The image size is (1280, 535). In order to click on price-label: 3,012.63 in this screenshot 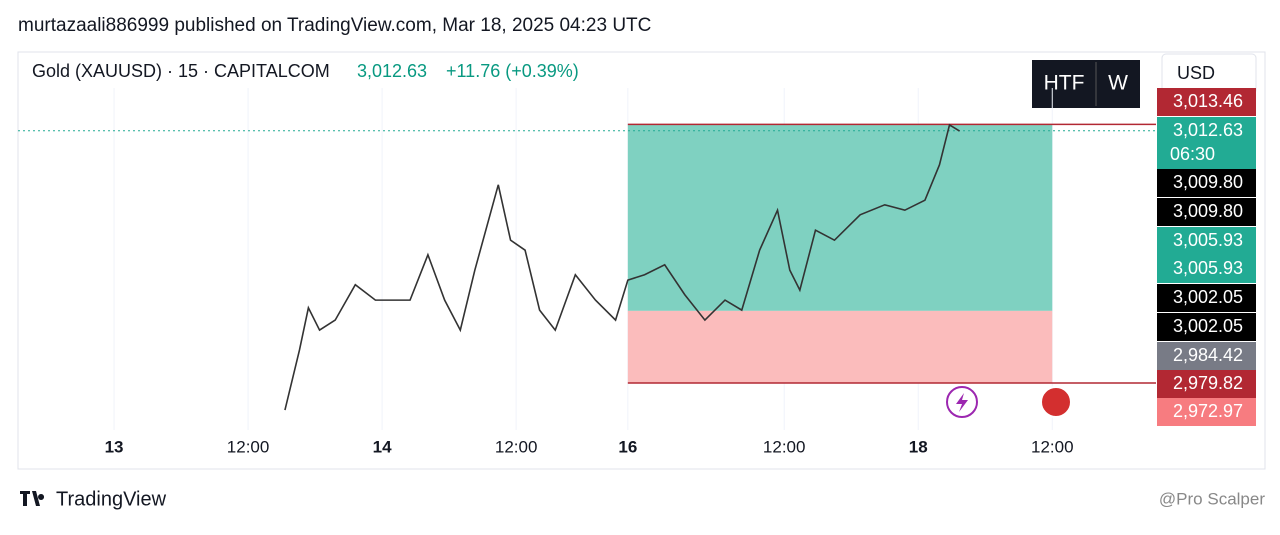, I will do `click(1208, 130)`.